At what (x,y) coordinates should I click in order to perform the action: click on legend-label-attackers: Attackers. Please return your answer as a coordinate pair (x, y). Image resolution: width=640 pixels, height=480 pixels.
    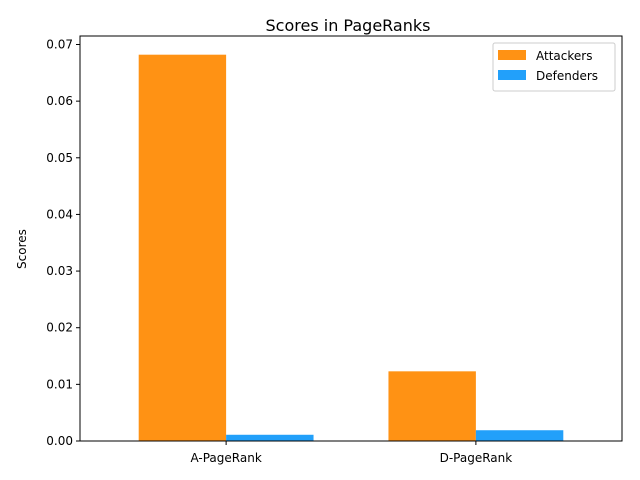
    Looking at the image, I should click on (564, 56).